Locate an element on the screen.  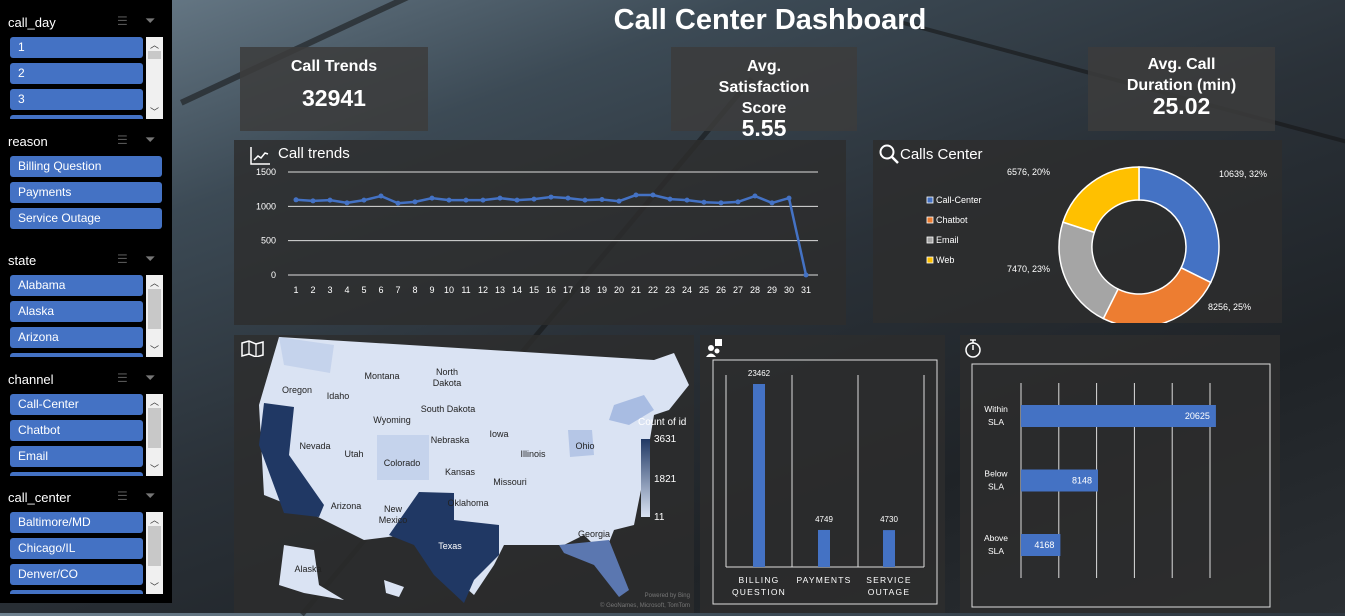
state-label: Oregon is located at coordinates (297, 390).